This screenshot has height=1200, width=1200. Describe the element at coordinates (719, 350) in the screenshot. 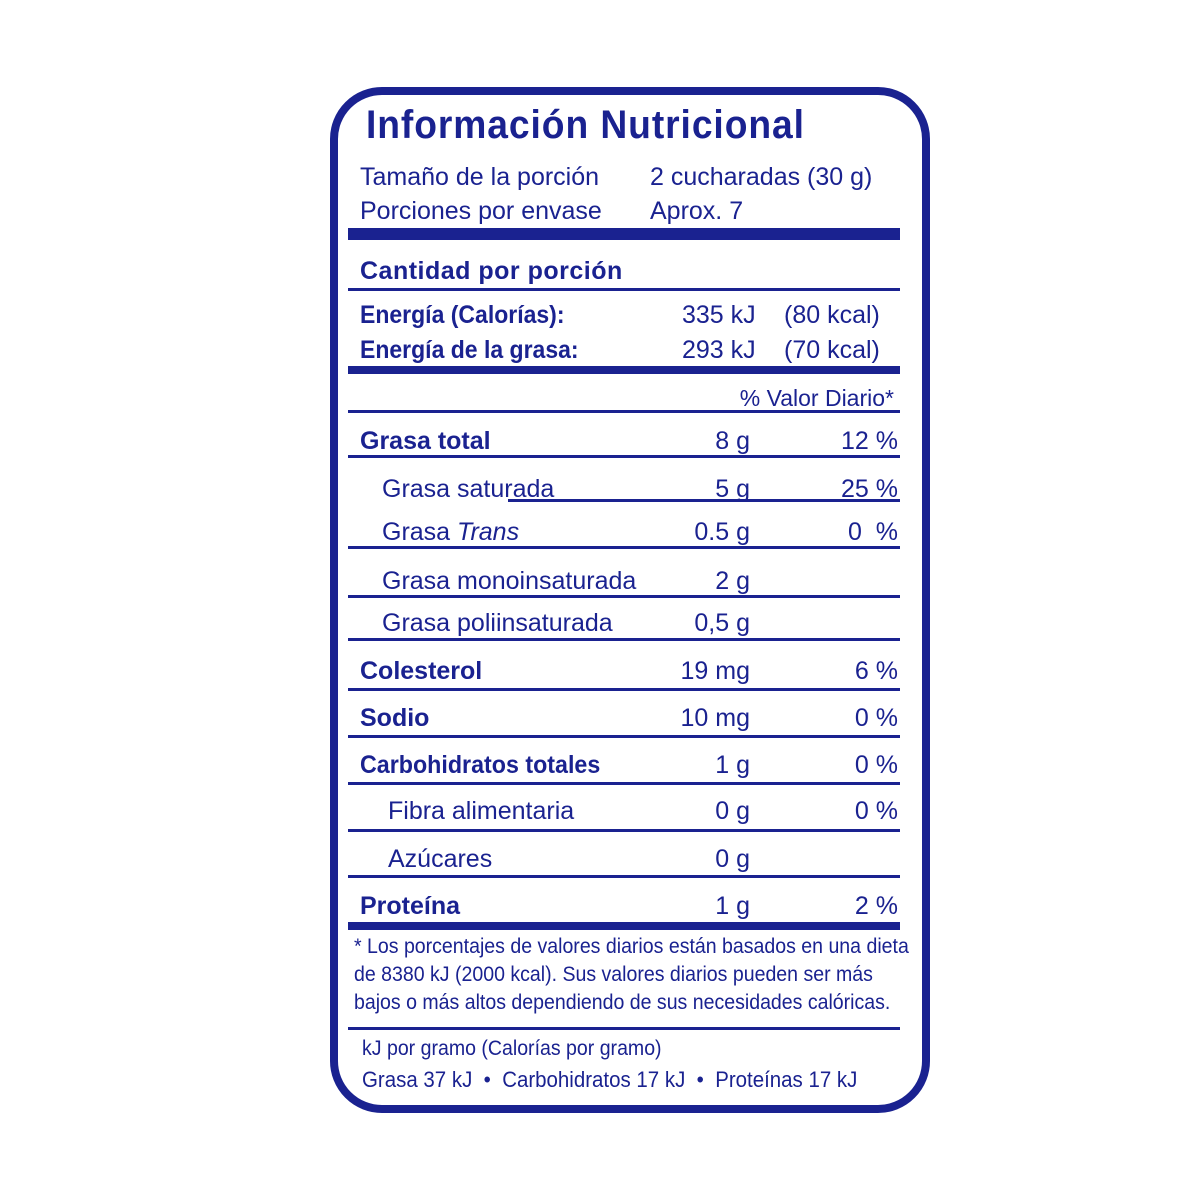

I see `fat-energy-kj: 293 kJ` at that location.